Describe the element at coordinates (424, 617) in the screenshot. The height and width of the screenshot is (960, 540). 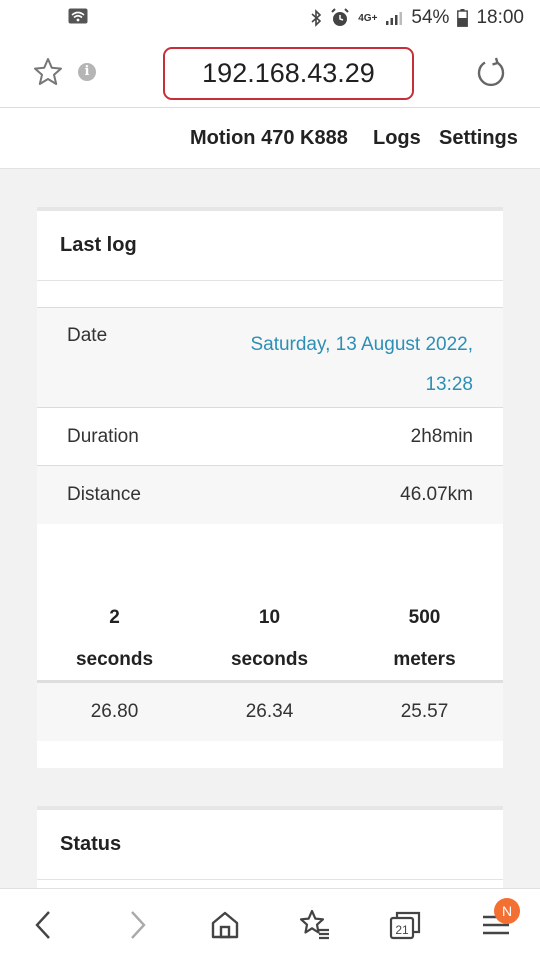
I see `speed-header-line: 500` at that location.